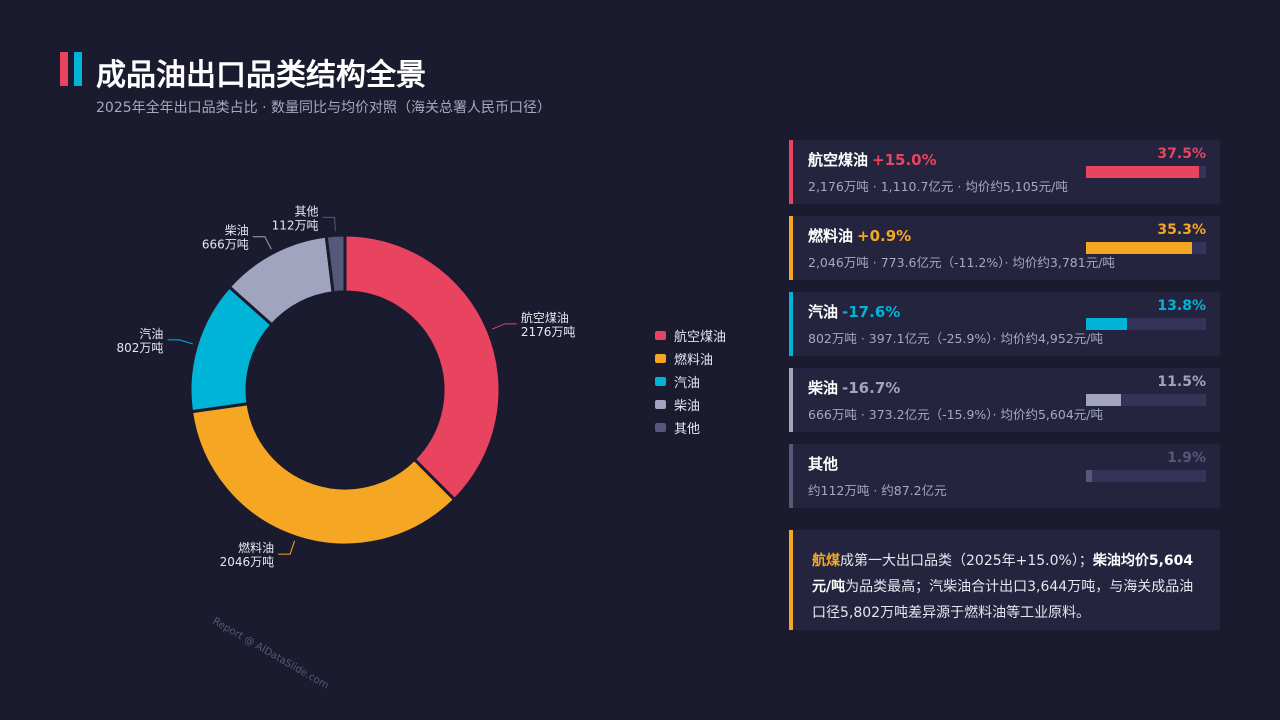 This screenshot has width=1280, height=720. Describe the element at coordinates (323, 108) in the screenshot. I see `page-subtitle: 2025年全年出口品类占比 · 数量同比与均价对照（海关总署人民币口径）` at that location.